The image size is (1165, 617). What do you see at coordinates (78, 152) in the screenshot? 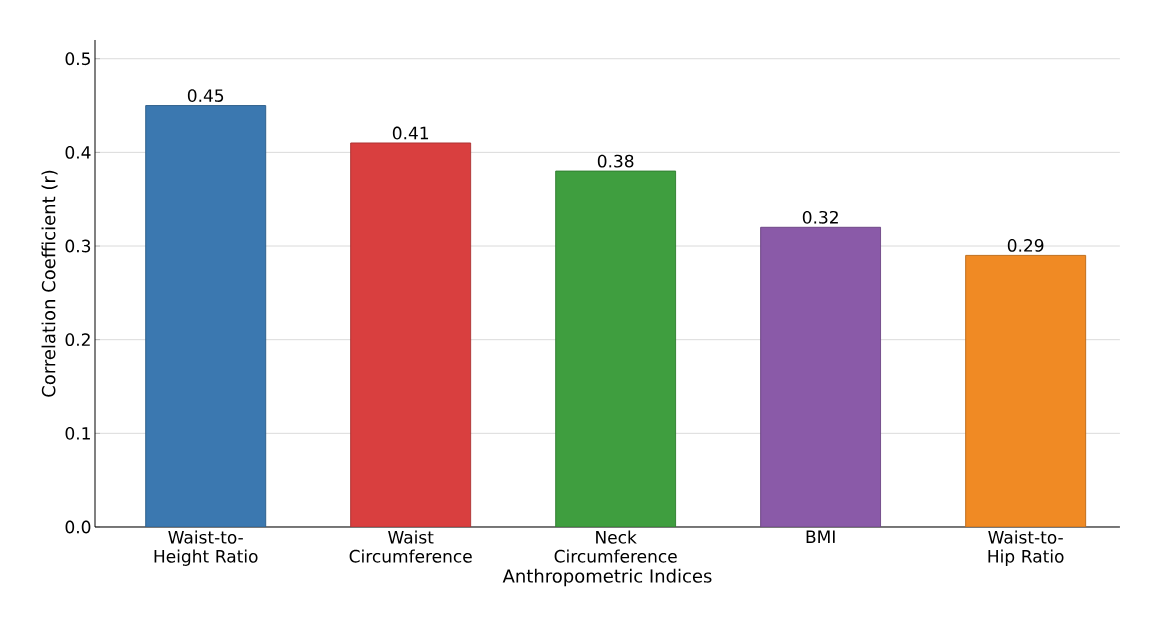
I see `y-tick-label: 0.4` at bounding box center [78, 152].